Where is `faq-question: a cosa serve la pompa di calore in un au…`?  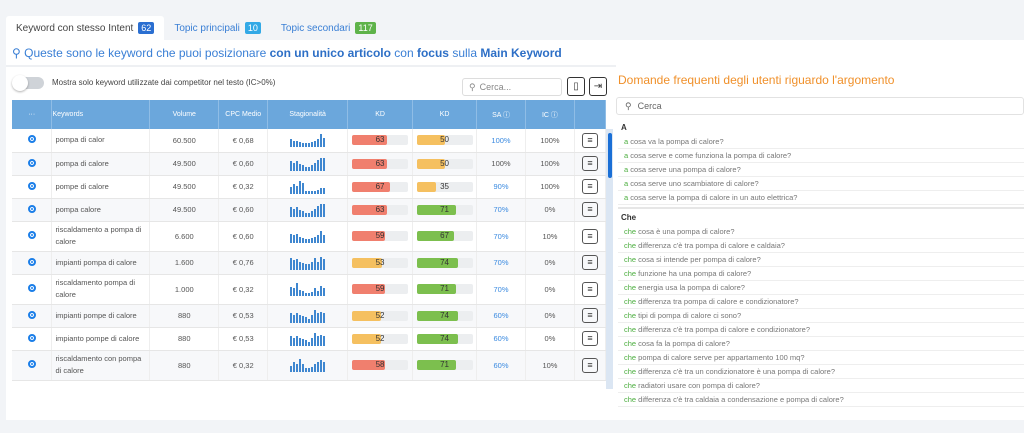
faq-question: a cosa serve la pompa di calore in un au… is located at coordinates (821, 198).